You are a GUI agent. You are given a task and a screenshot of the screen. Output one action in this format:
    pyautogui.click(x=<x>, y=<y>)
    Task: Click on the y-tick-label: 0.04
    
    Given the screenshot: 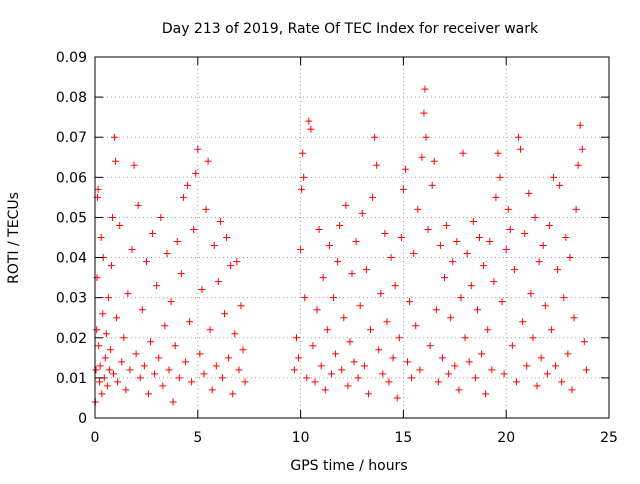 What is the action you would take?
    pyautogui.click(x=71, y=259)
    